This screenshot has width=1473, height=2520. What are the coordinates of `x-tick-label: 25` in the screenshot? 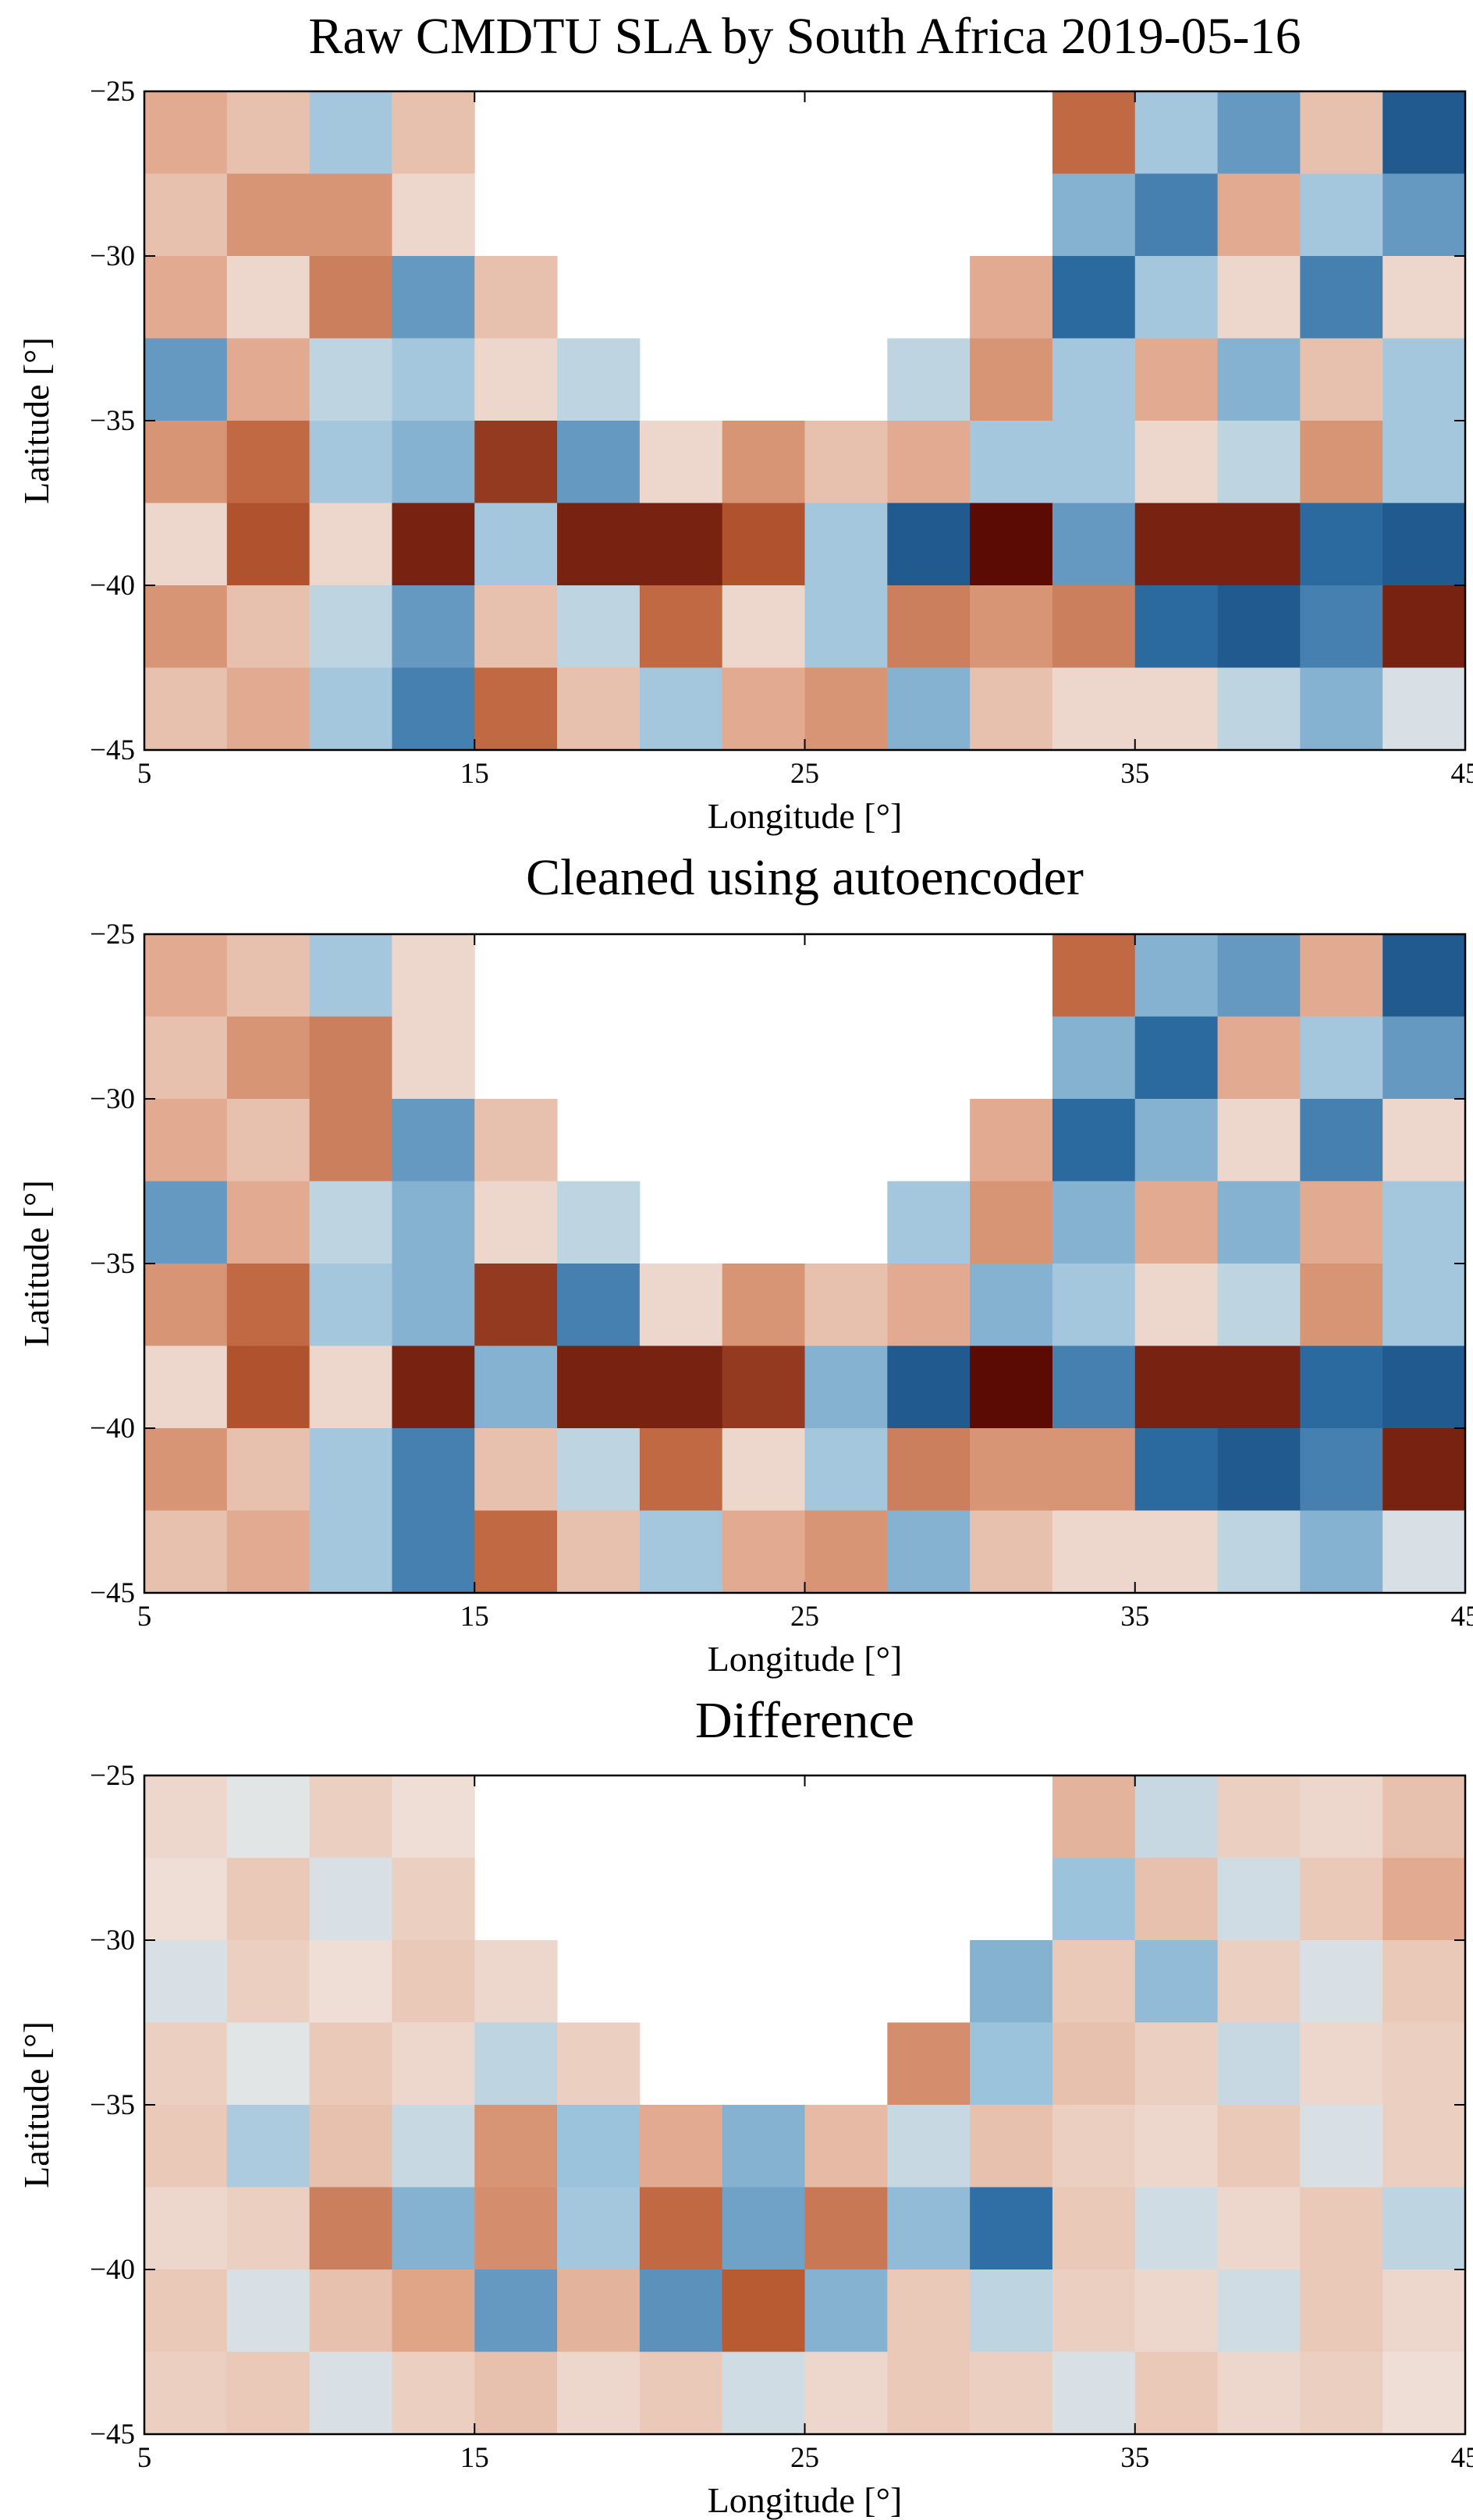 It's located at (804, 2458).